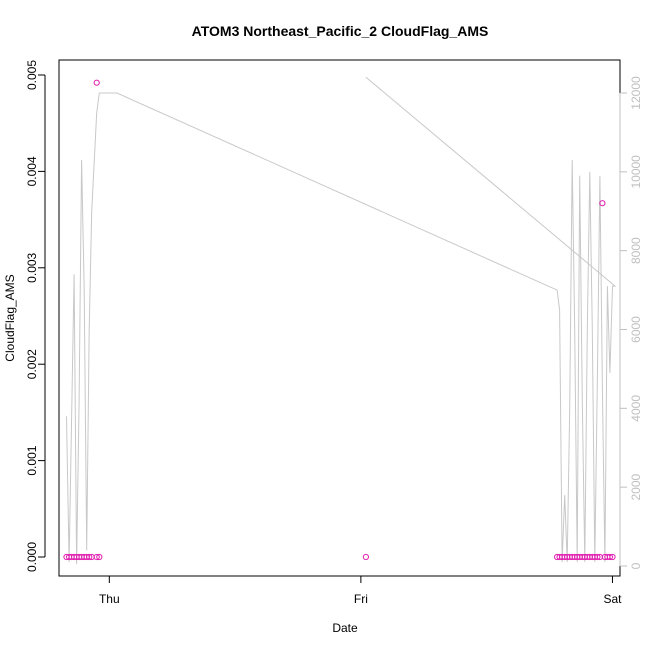  What do you see at coordinates (32, 171) in the screenshot?
I see `left-tick-label: 0.004` at bounding box center [32, 171].